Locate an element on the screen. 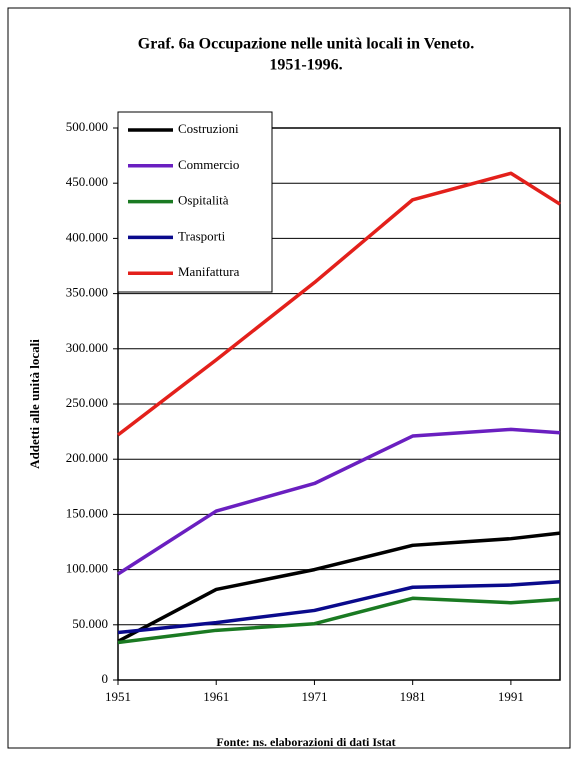 The width and height of the screenshot is (580, 763). x-tick-label: 1961 is located at coordinates (216, 696).